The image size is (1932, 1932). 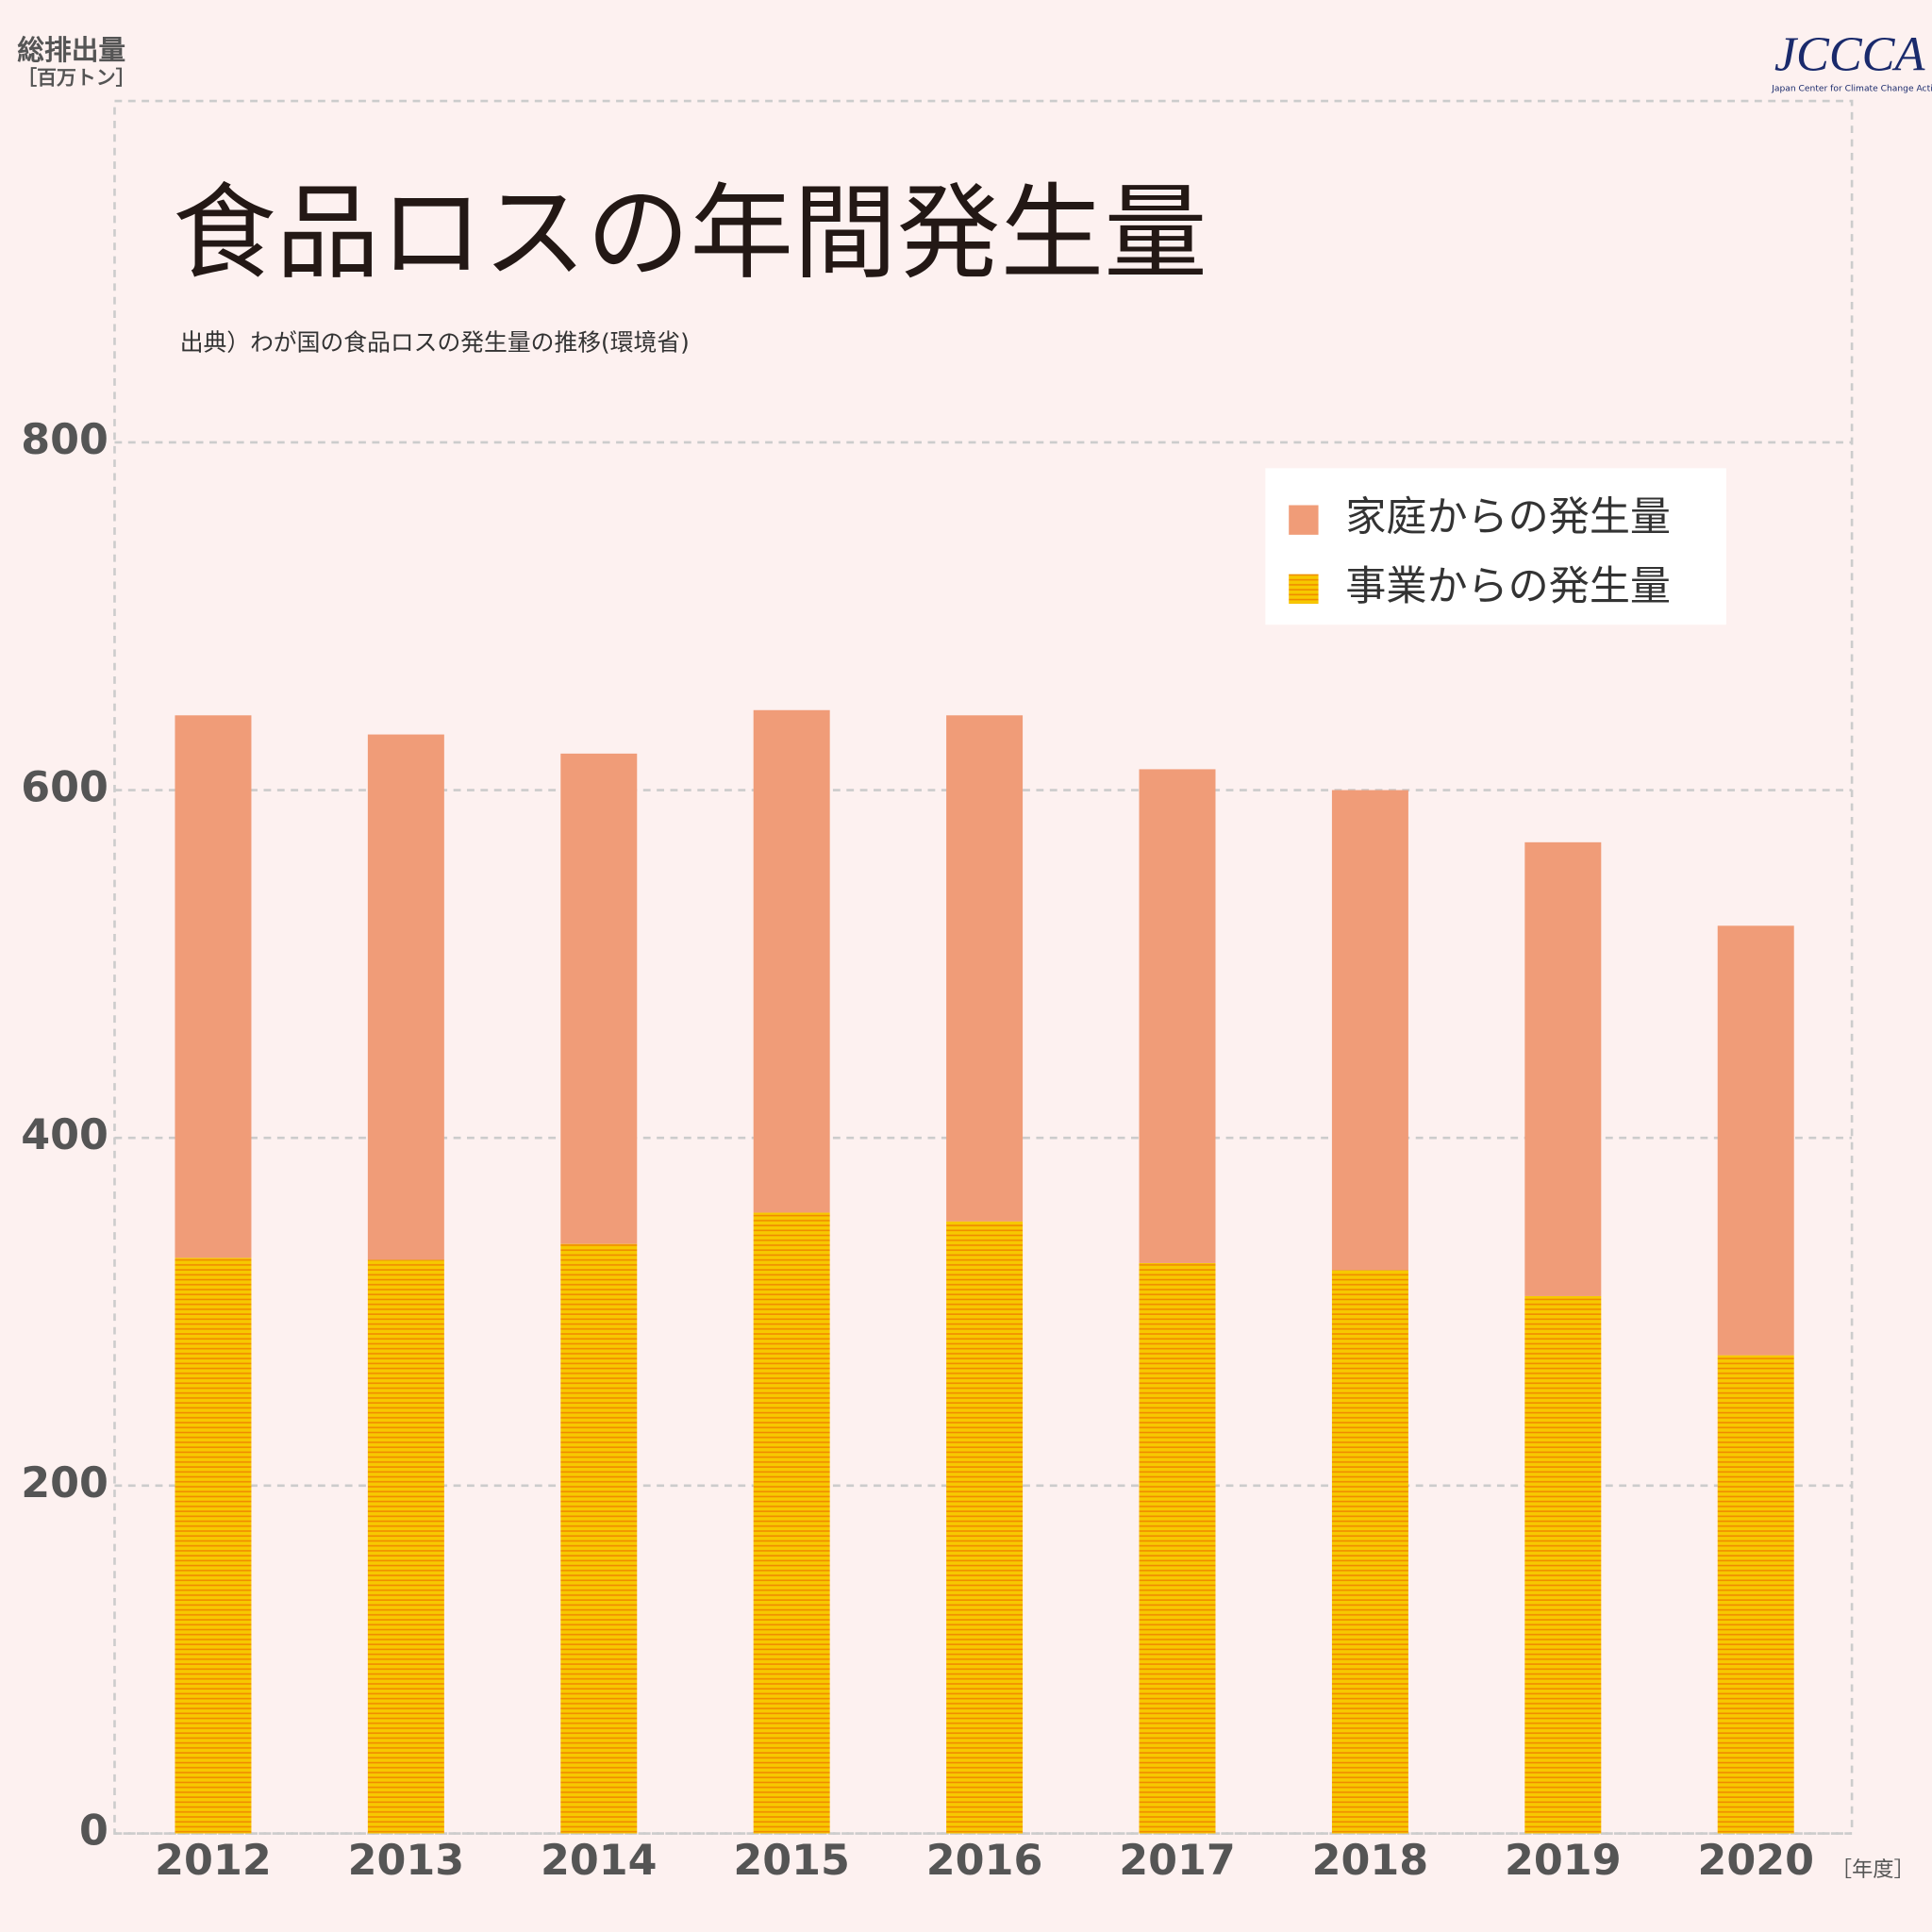 What do you see at coordinates (1508, 587) in the screenshot?
I see `legend-label: 事業からの発生量` at bounding box center [1508, 587].